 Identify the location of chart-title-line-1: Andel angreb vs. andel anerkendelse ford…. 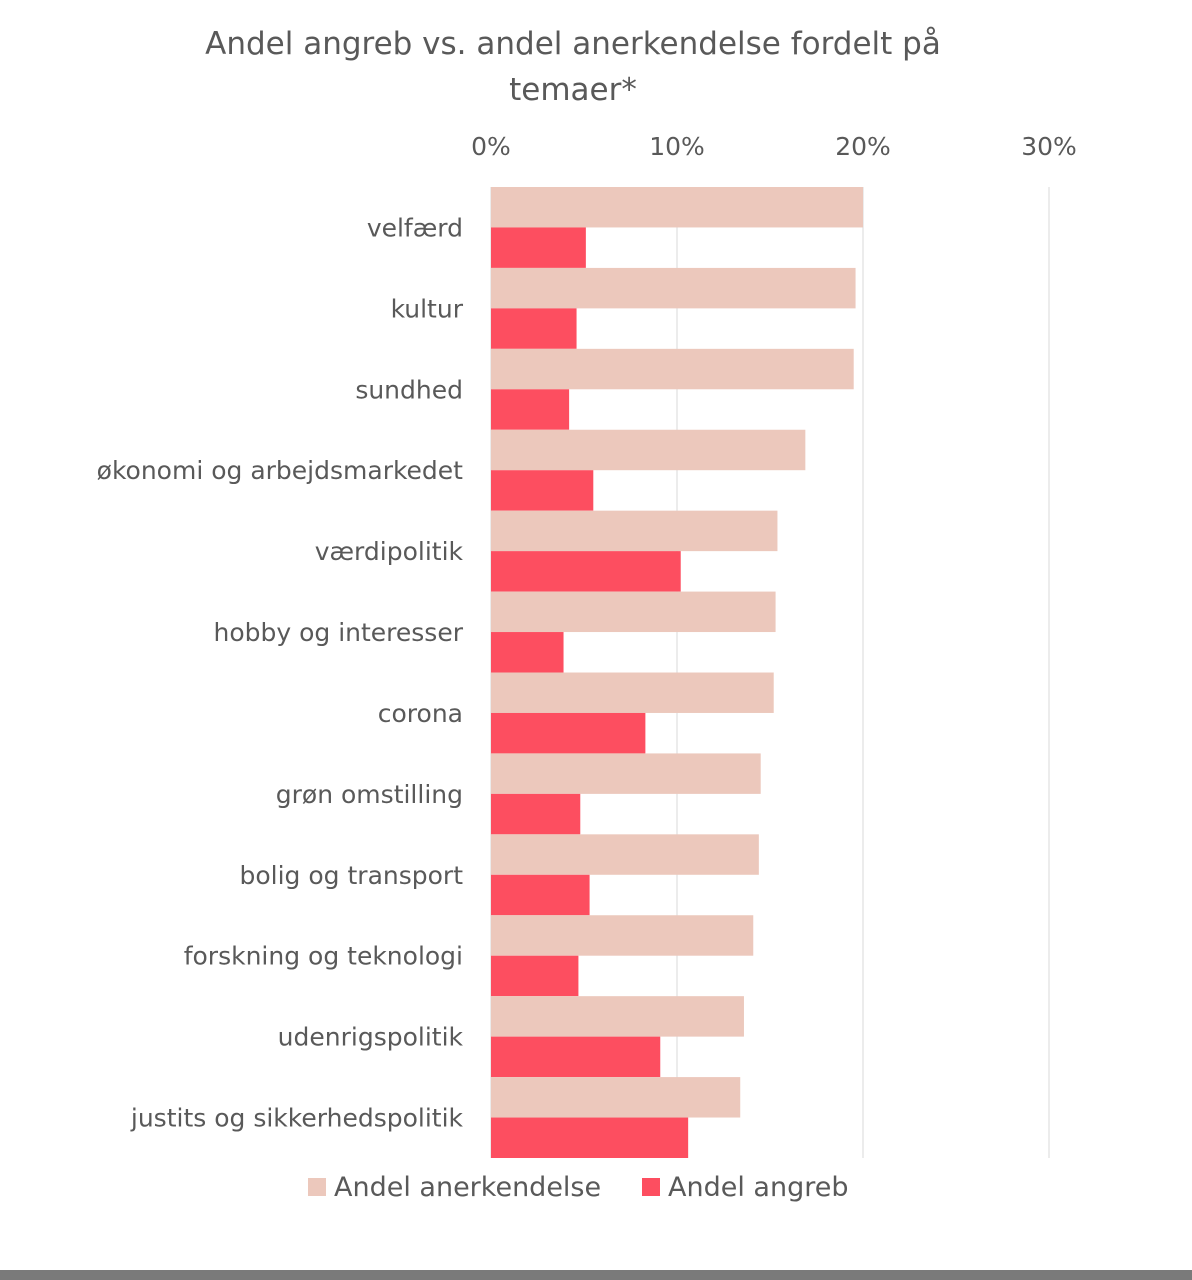
(573, 44).